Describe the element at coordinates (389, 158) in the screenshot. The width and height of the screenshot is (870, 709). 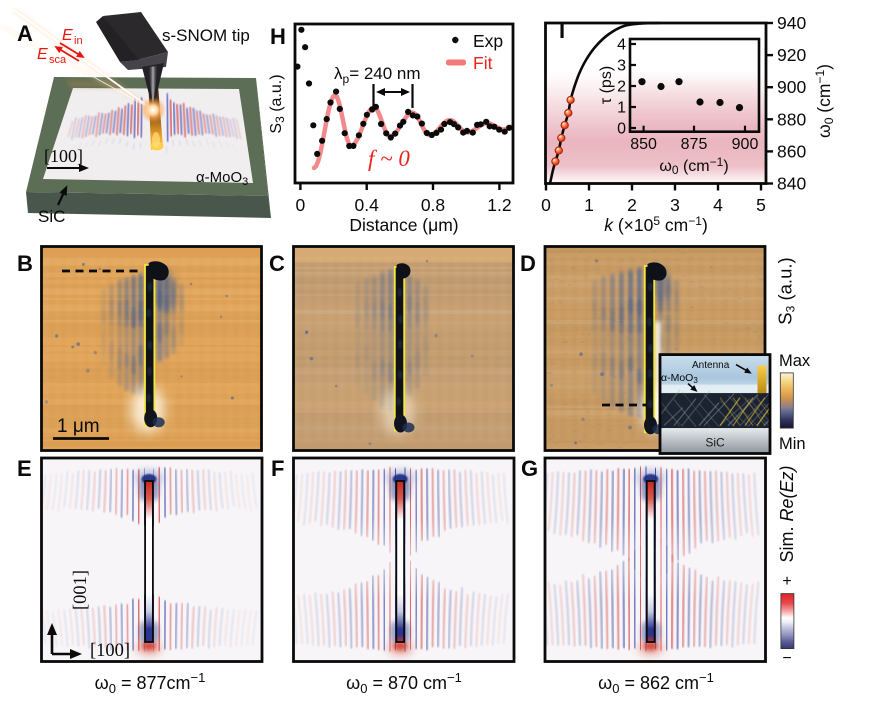
I see `svg-text: f ~ 0` at that location.